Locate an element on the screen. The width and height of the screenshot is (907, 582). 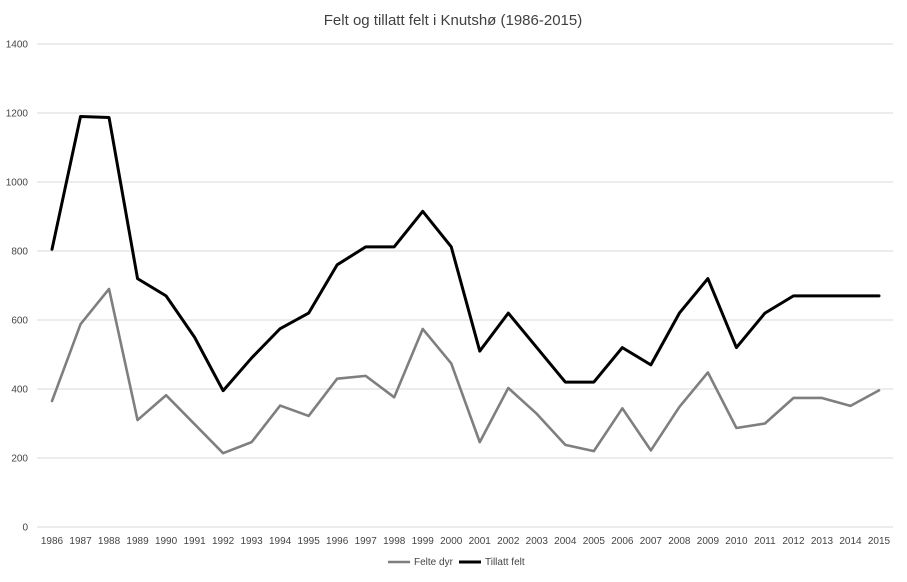
x-tick-label: 2007 is located at coordinates (651, 541).